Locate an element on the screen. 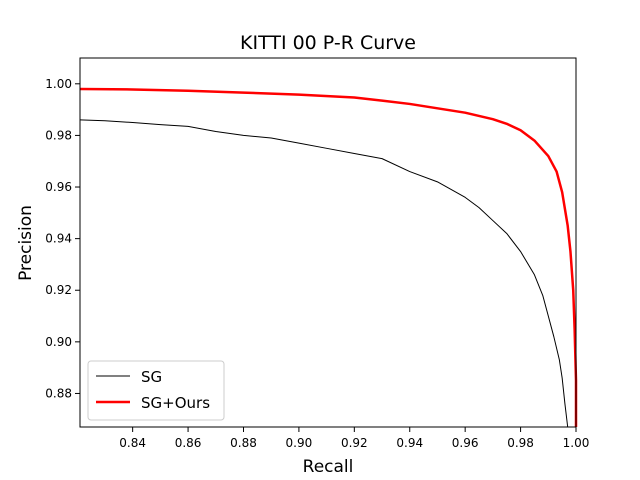  legend-label-sg-ours: SG+Ours is located at coordinates (175, 403).